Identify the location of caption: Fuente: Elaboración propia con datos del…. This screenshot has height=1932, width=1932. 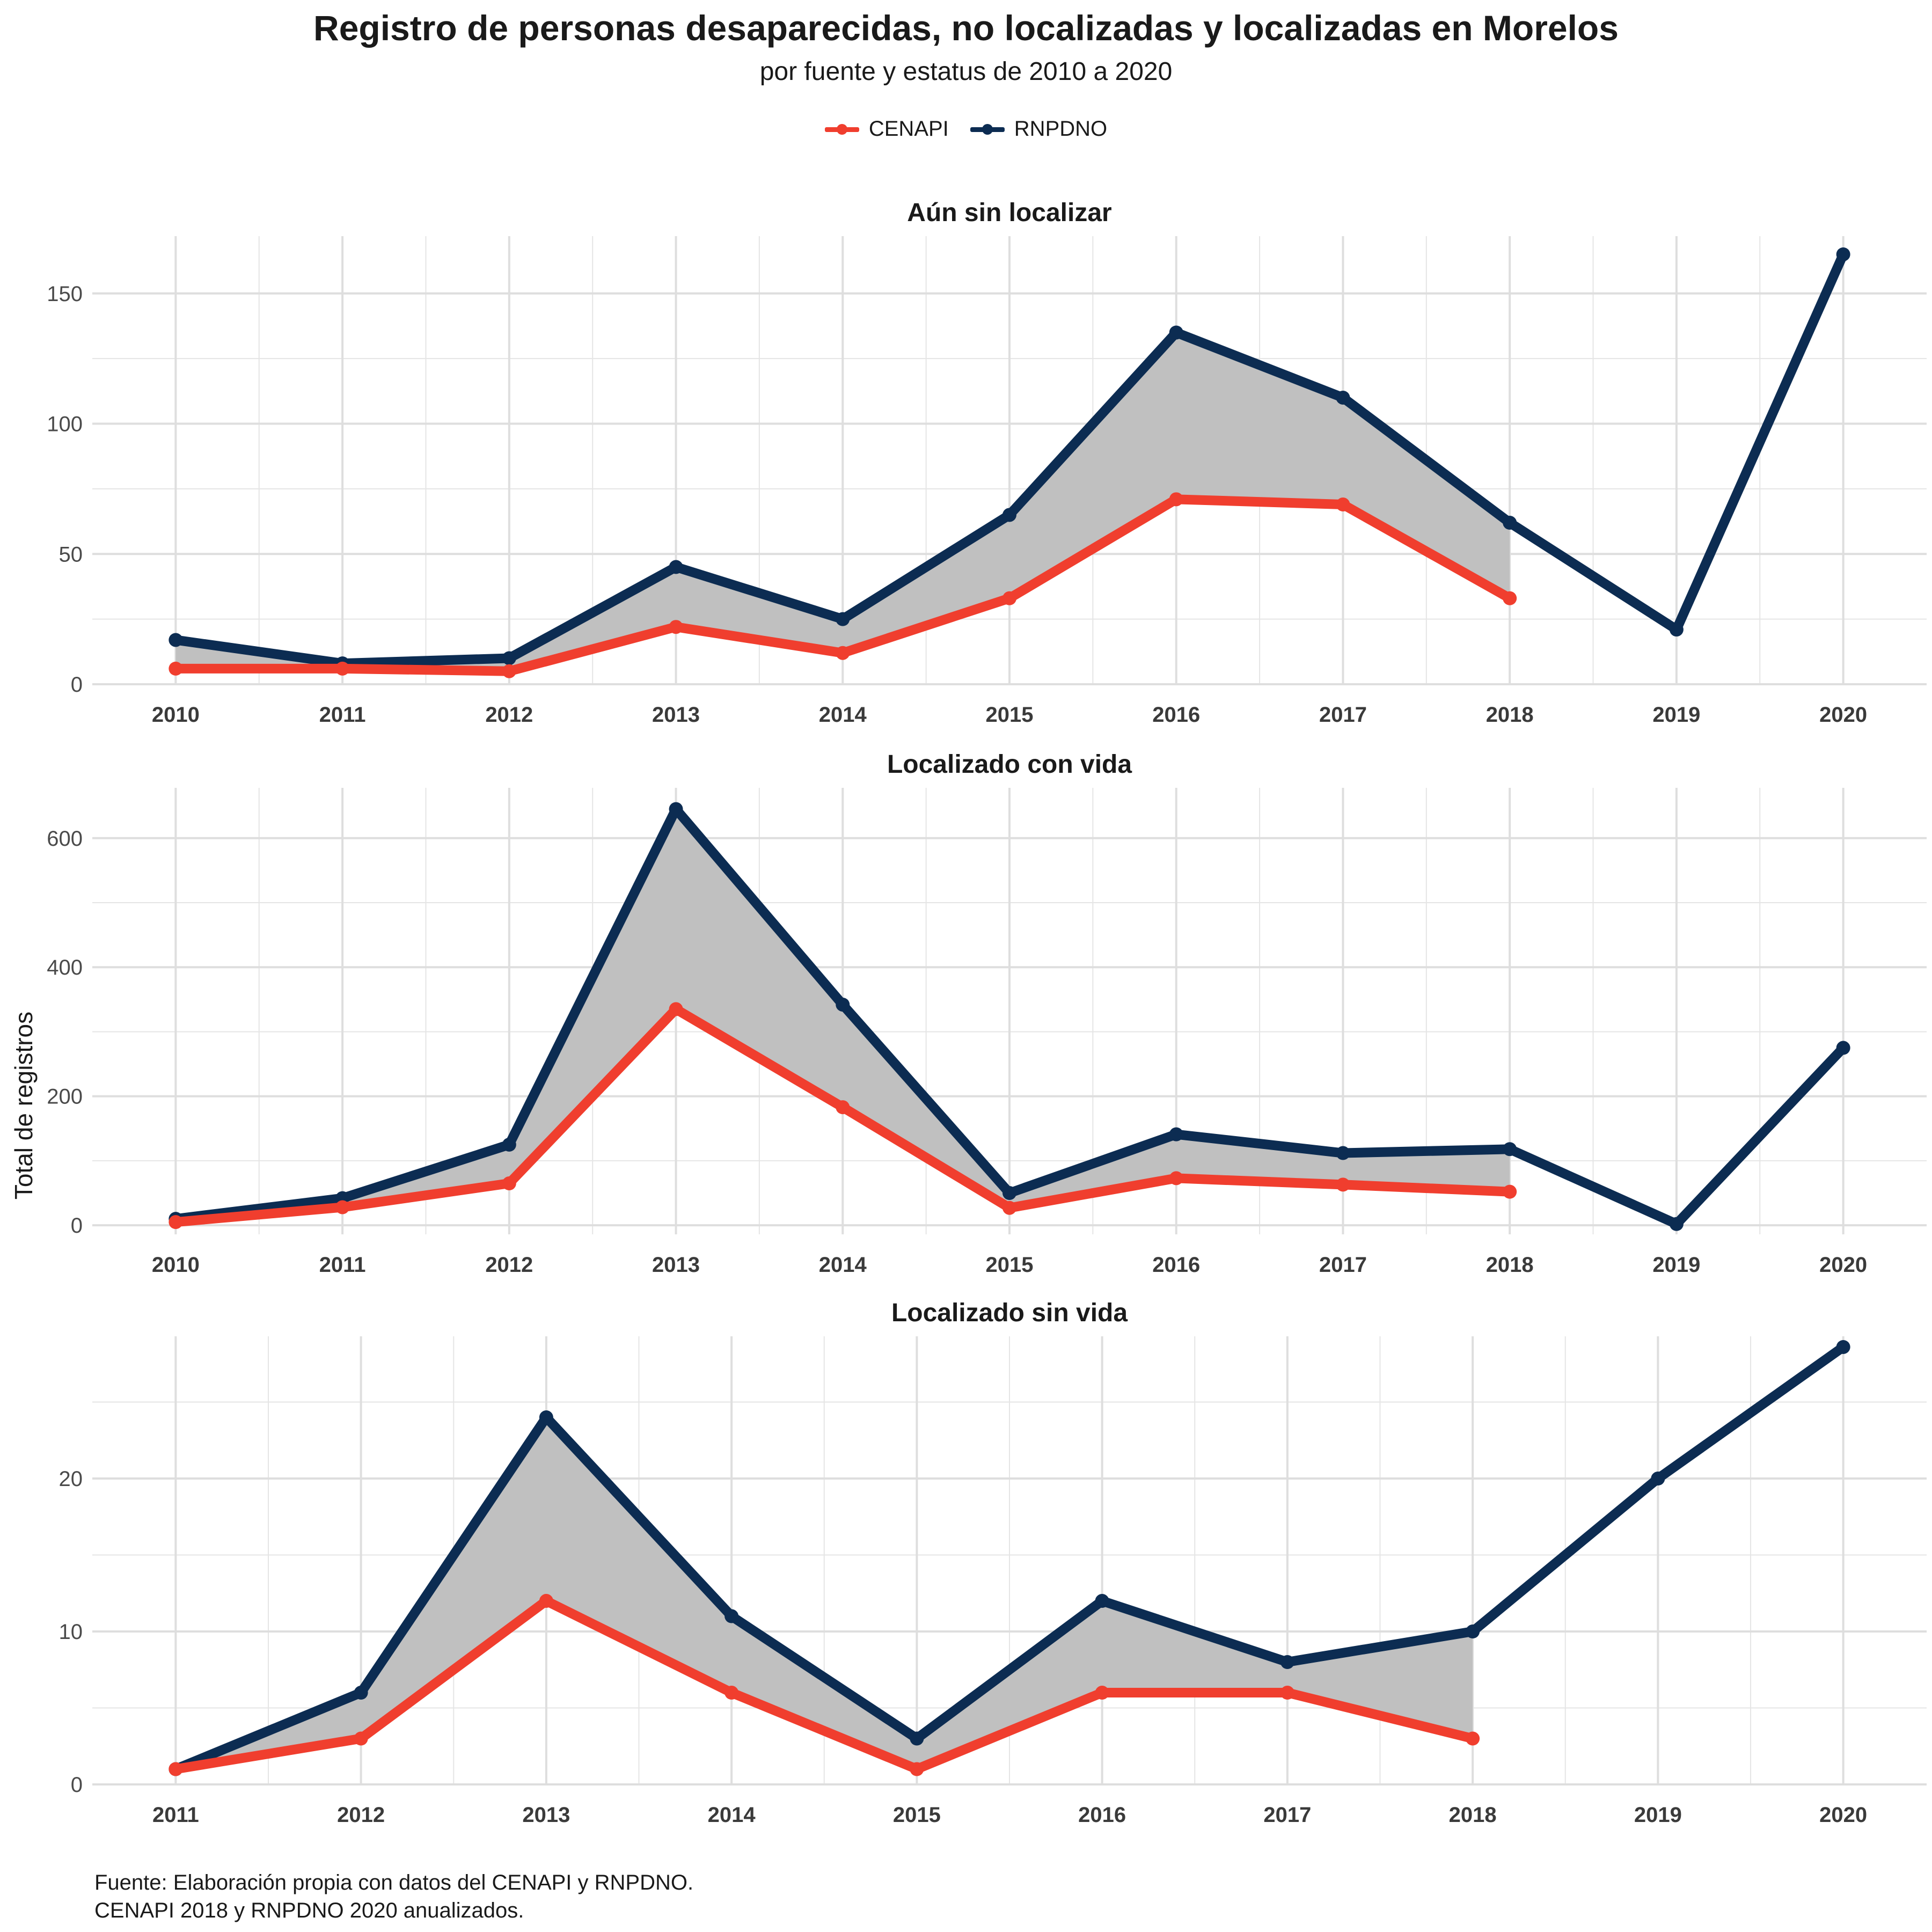
(393, 1896).